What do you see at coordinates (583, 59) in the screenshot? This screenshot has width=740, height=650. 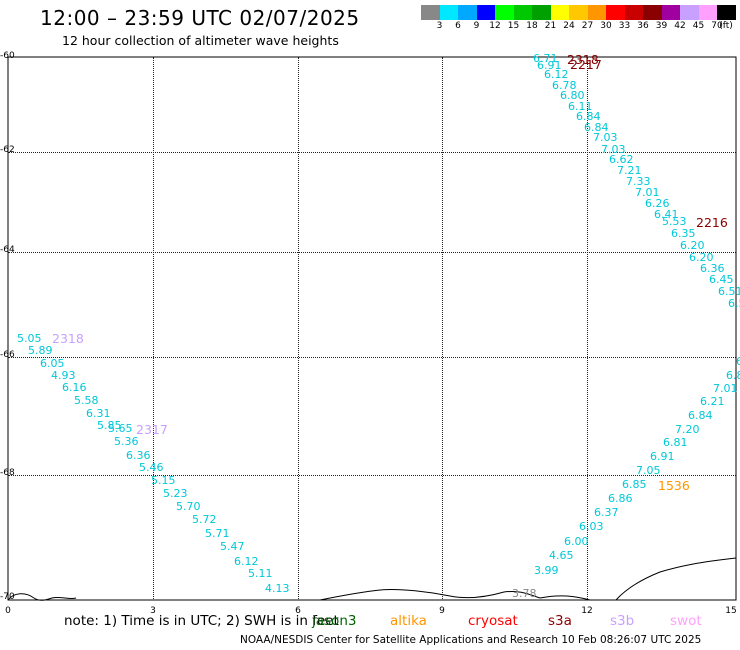 I see `pass-label-2318: 2318` at bounding box center [583, 59].